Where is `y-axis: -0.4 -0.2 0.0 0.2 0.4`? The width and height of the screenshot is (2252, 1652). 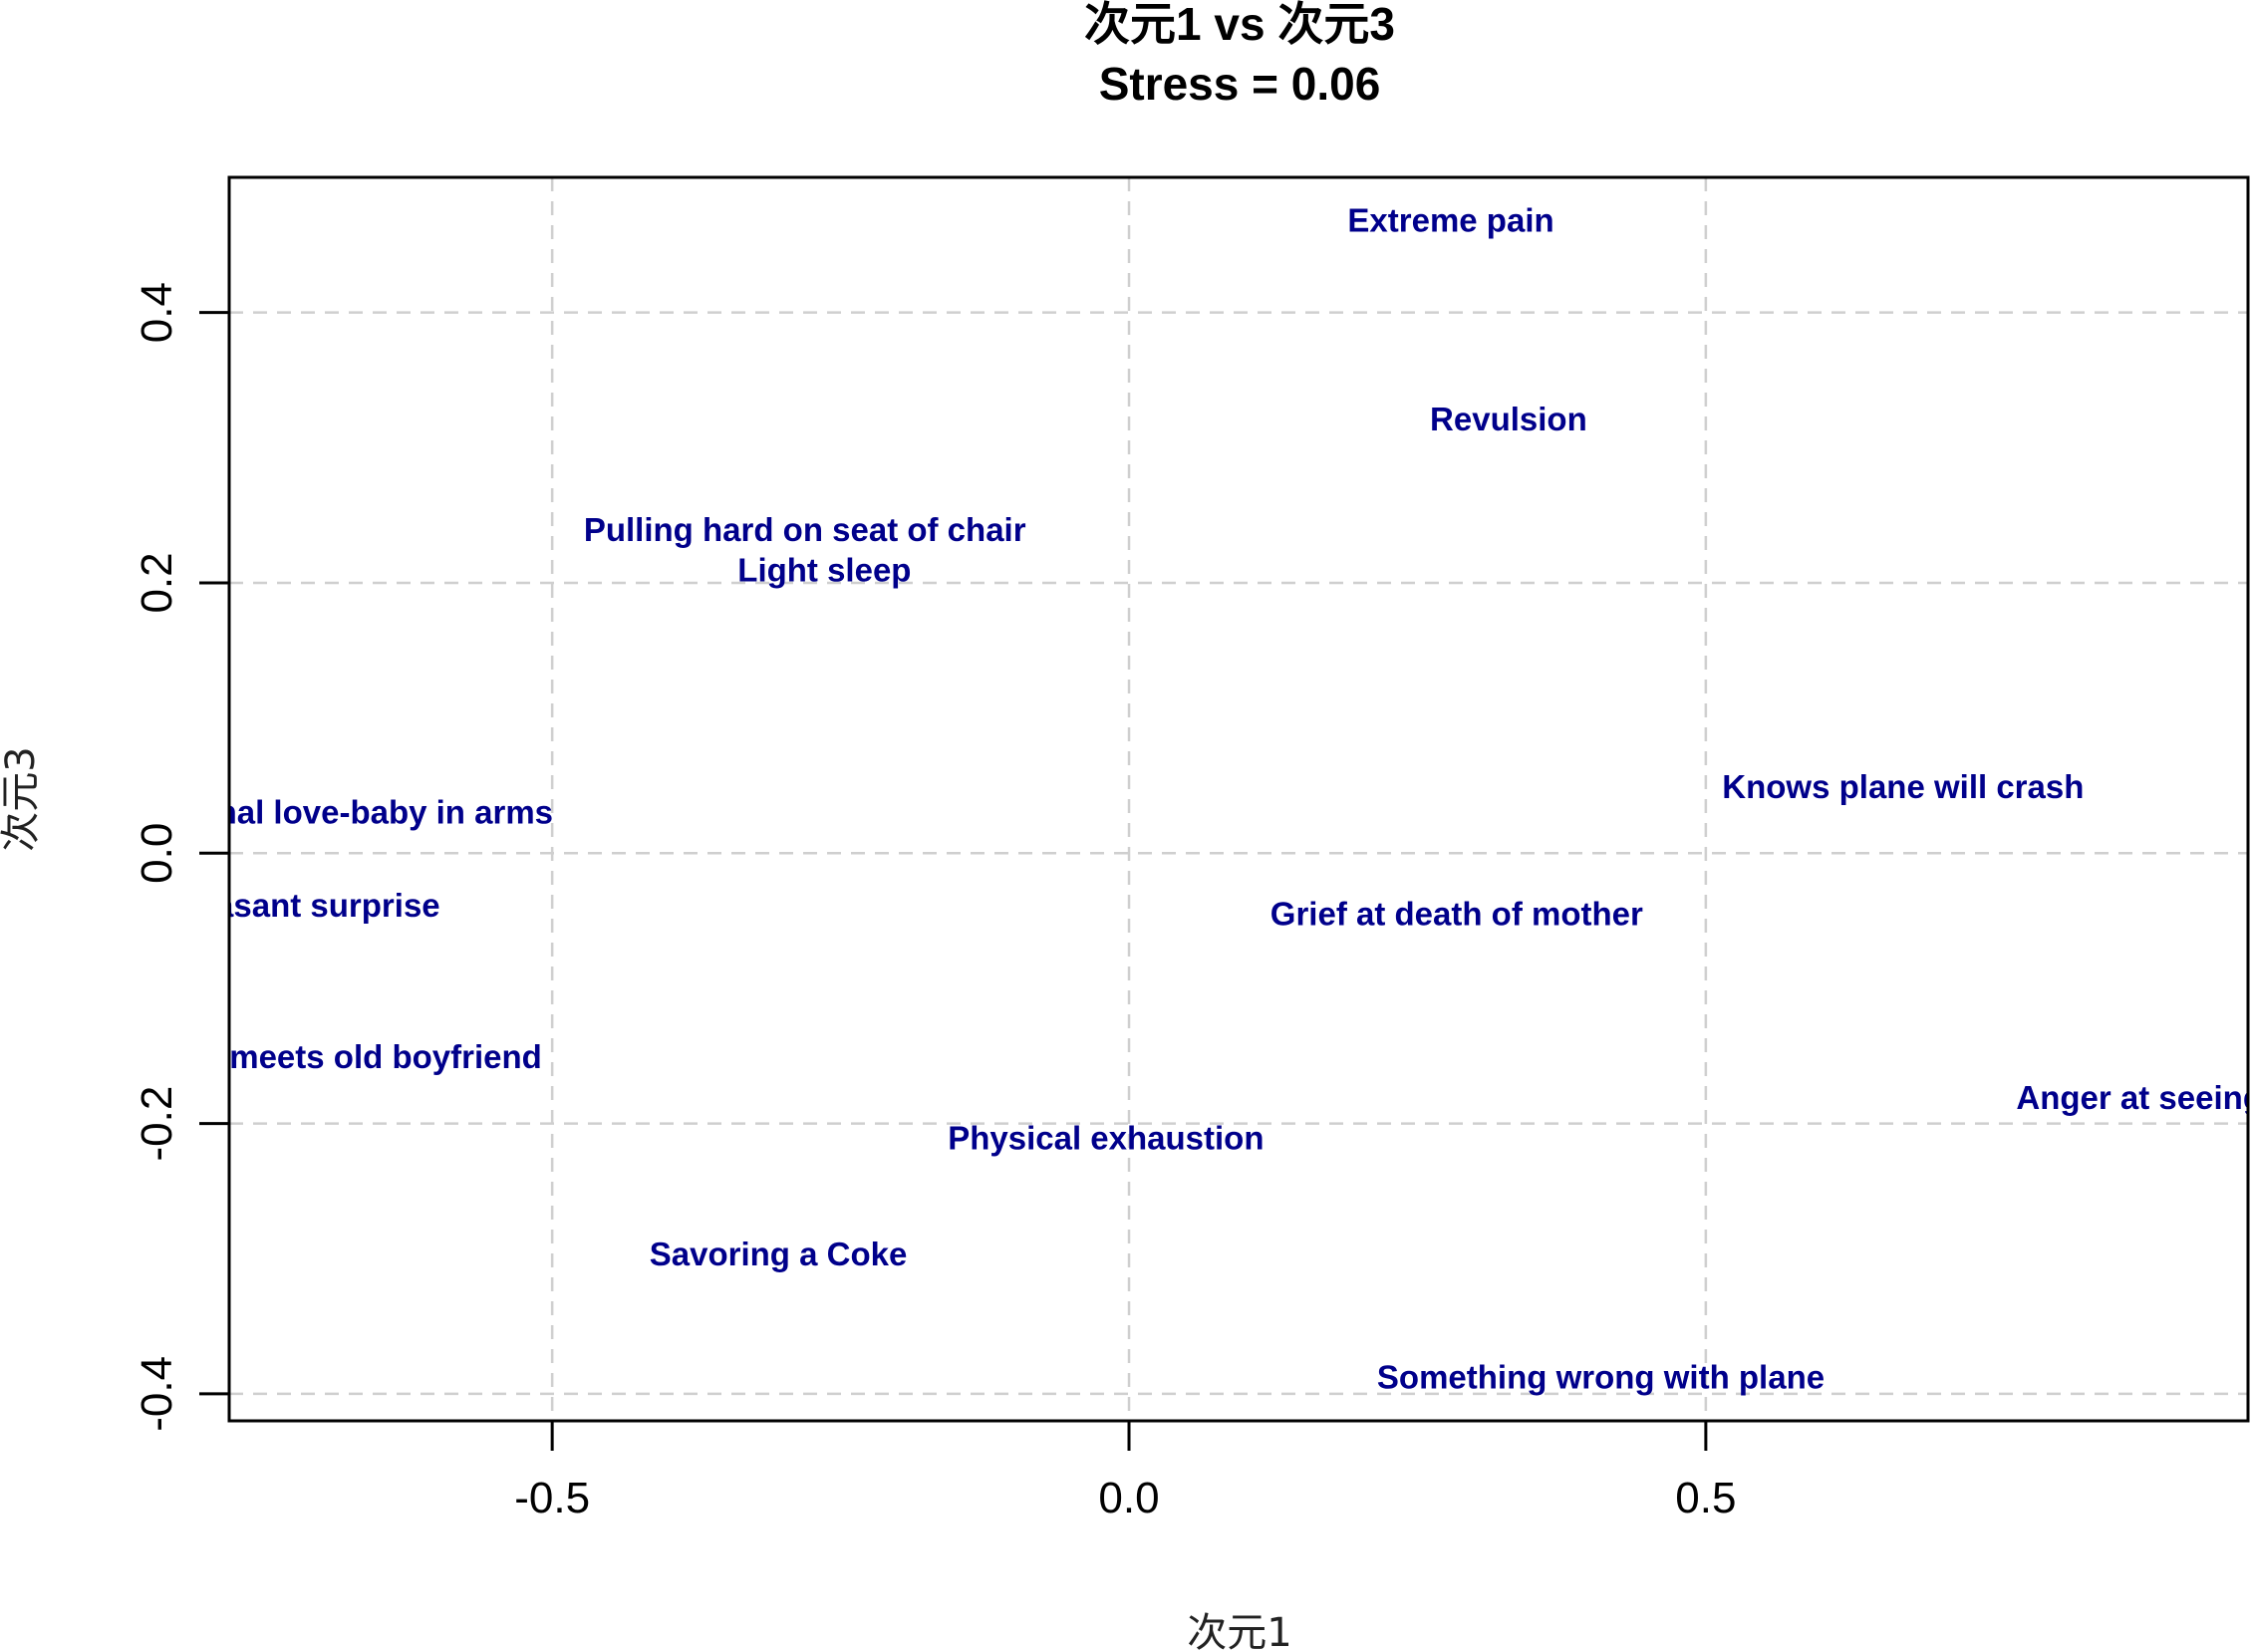
y-axis: -0.4 -0.2 0.0 0.2 0.4 is located at coordinates (181, 857).